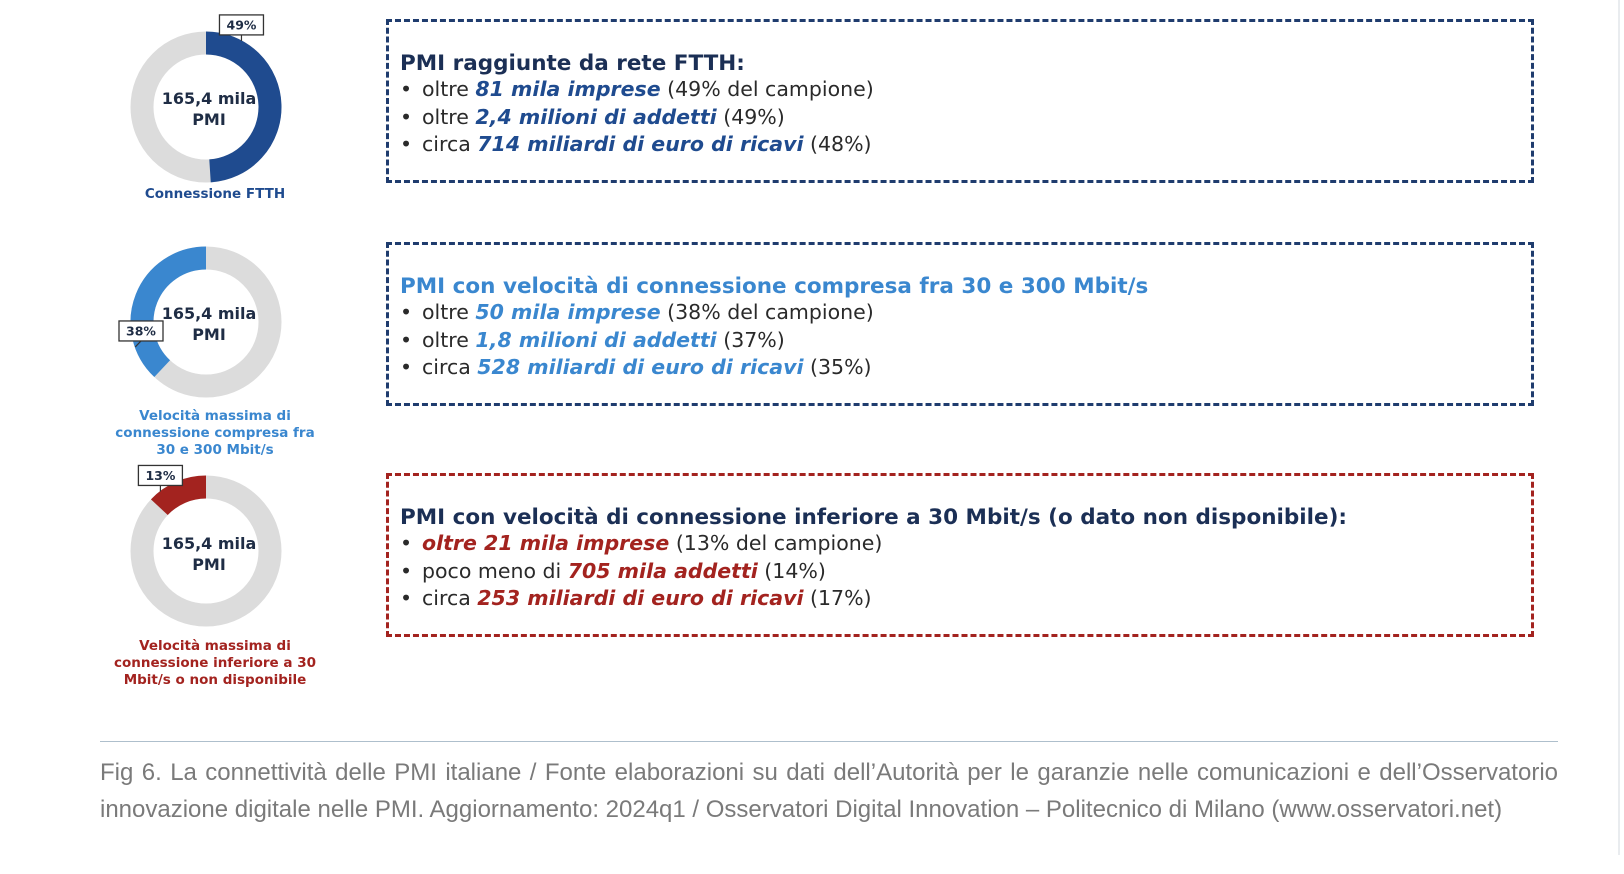  Describe the element at coordinates (640, 598) in the screenshot. I see `item-highlight: 253 miliardi di euro di ricavi` at that location.